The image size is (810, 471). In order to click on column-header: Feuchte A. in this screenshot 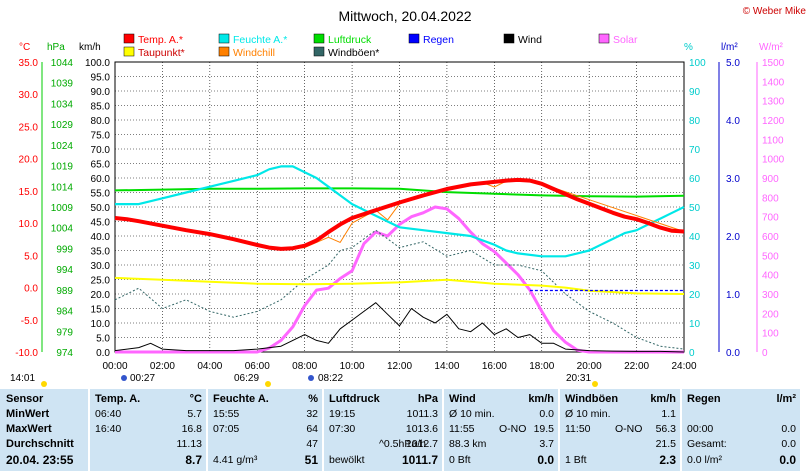, I will do `click(241, 399)`.